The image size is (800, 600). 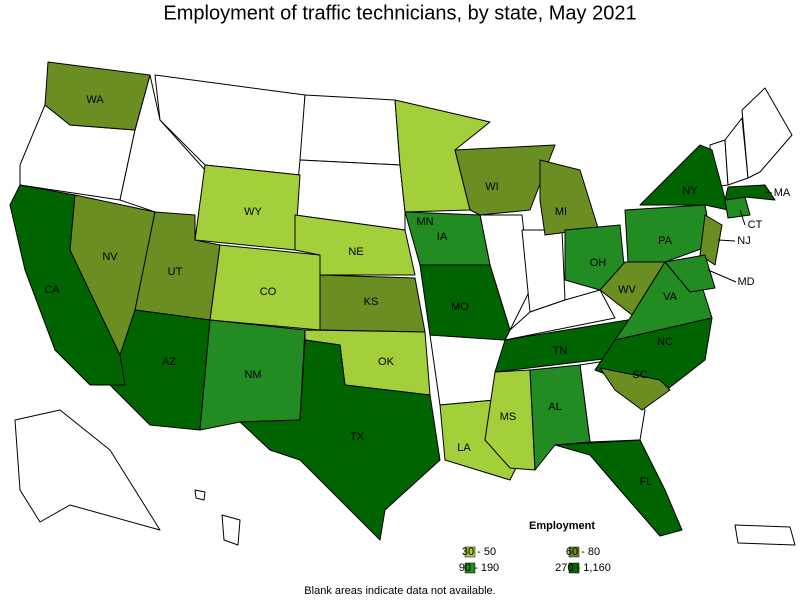 What do you see at coordinates (252, 375) in the screenshot?
I see `state-label: NM` at bounding box center [252, 375].